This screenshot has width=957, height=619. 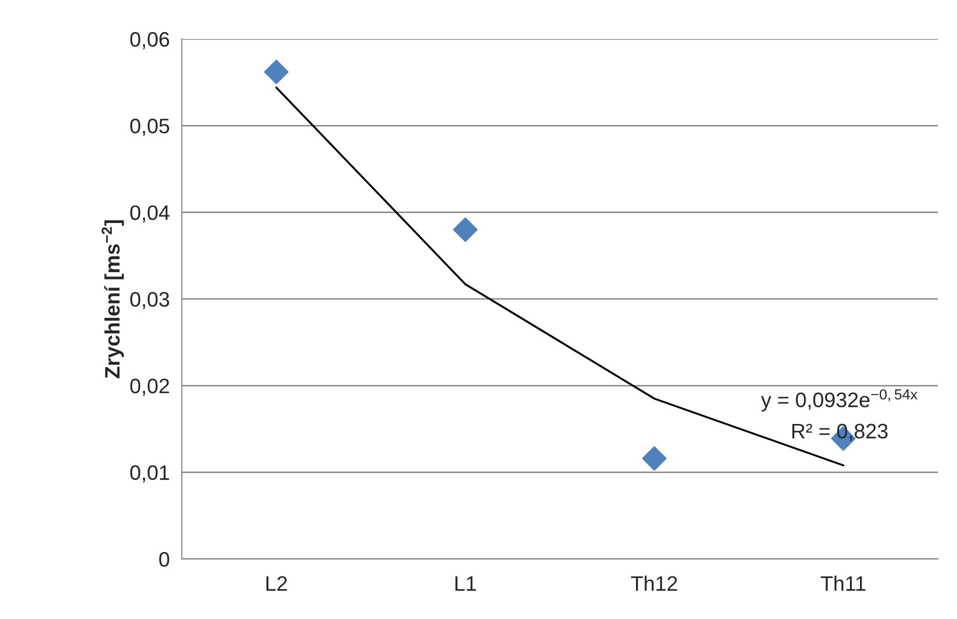 I want to click on y-tick-label: 0,03, so click(x=150, y=301).